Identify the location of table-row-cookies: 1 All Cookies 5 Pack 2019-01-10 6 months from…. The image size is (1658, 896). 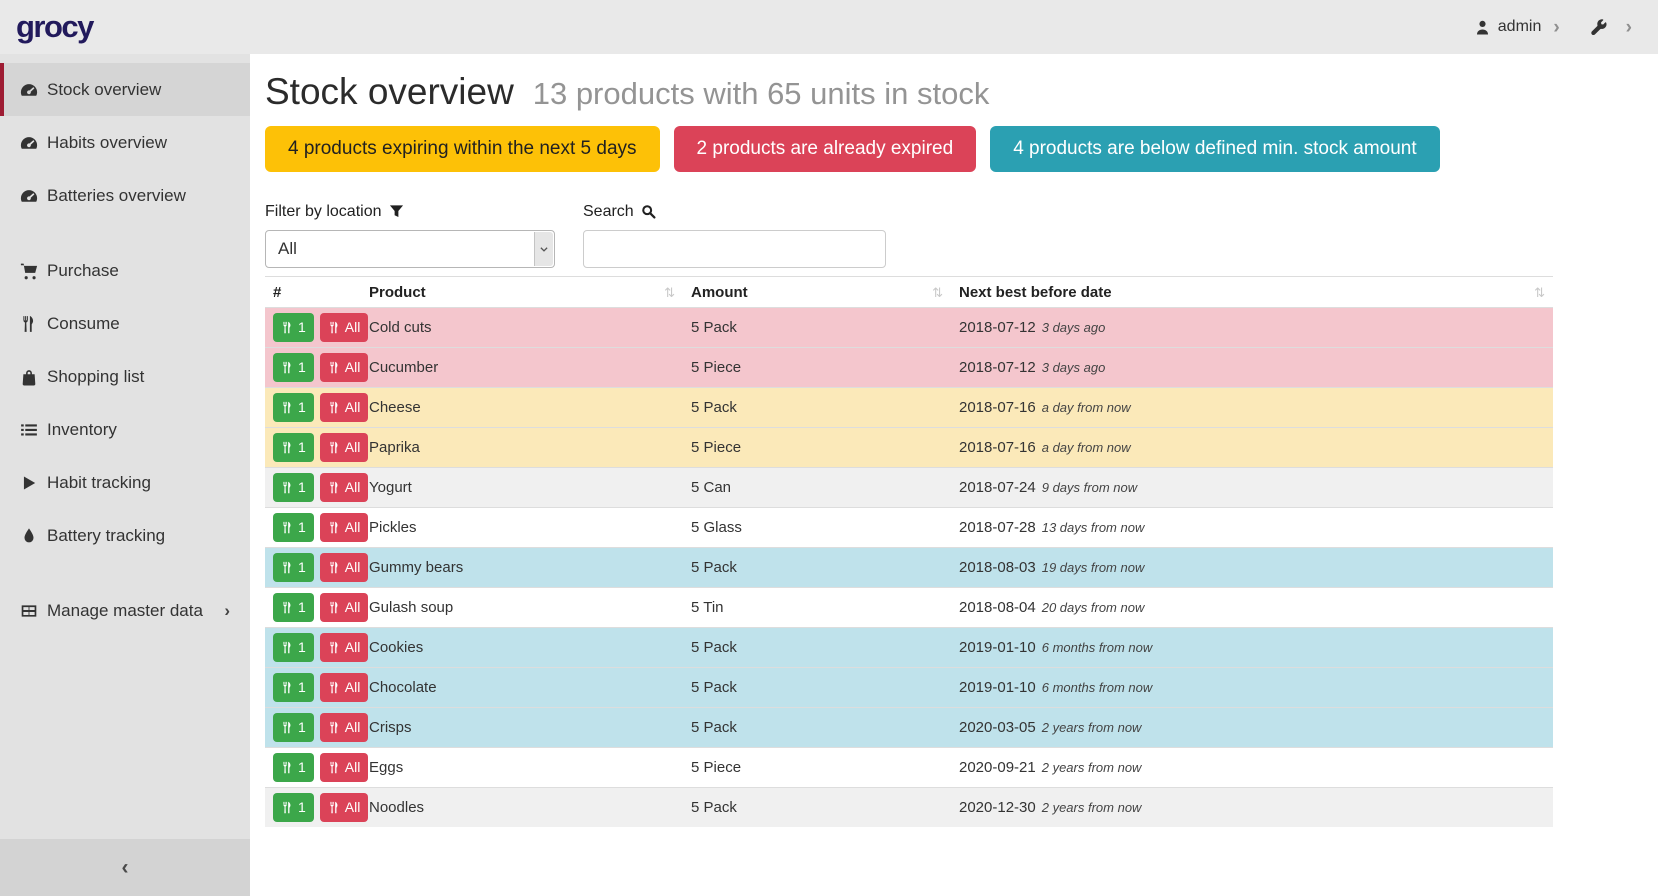
(909, 647).